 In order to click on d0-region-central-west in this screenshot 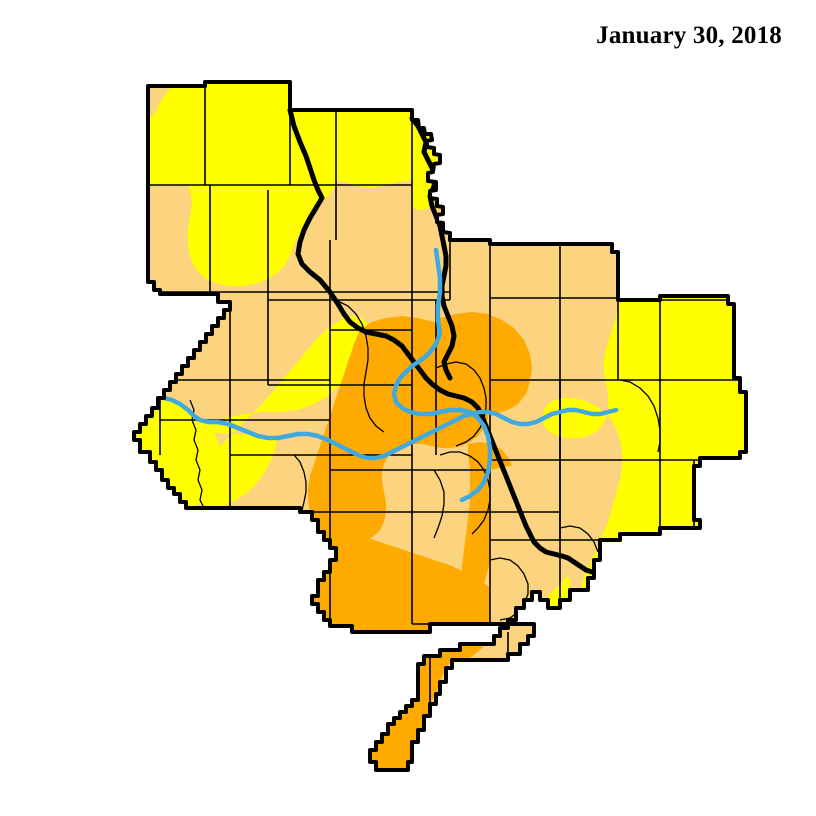, I will do `click(282, 412)`.